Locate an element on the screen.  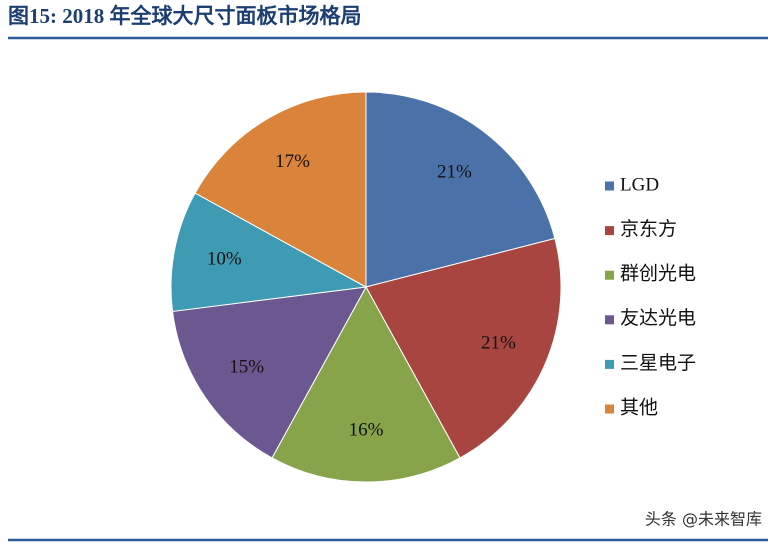
value-label: 10% is located at coordinates (224, 258).